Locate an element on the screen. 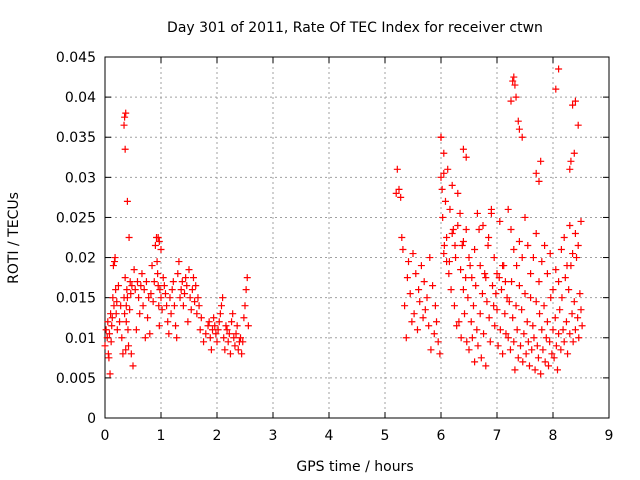 This screenshot has height=480, width=640. y-tick-label: 0.035 is located at coordinates (76, 138).